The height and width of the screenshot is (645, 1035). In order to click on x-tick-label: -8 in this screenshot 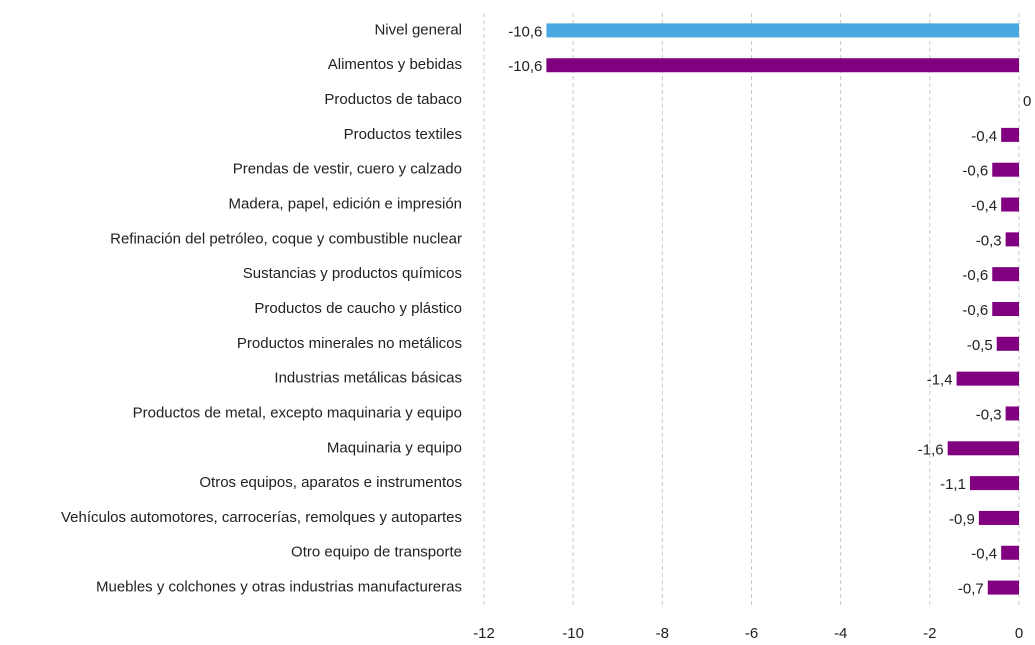, I will do `click(662, 633)`.